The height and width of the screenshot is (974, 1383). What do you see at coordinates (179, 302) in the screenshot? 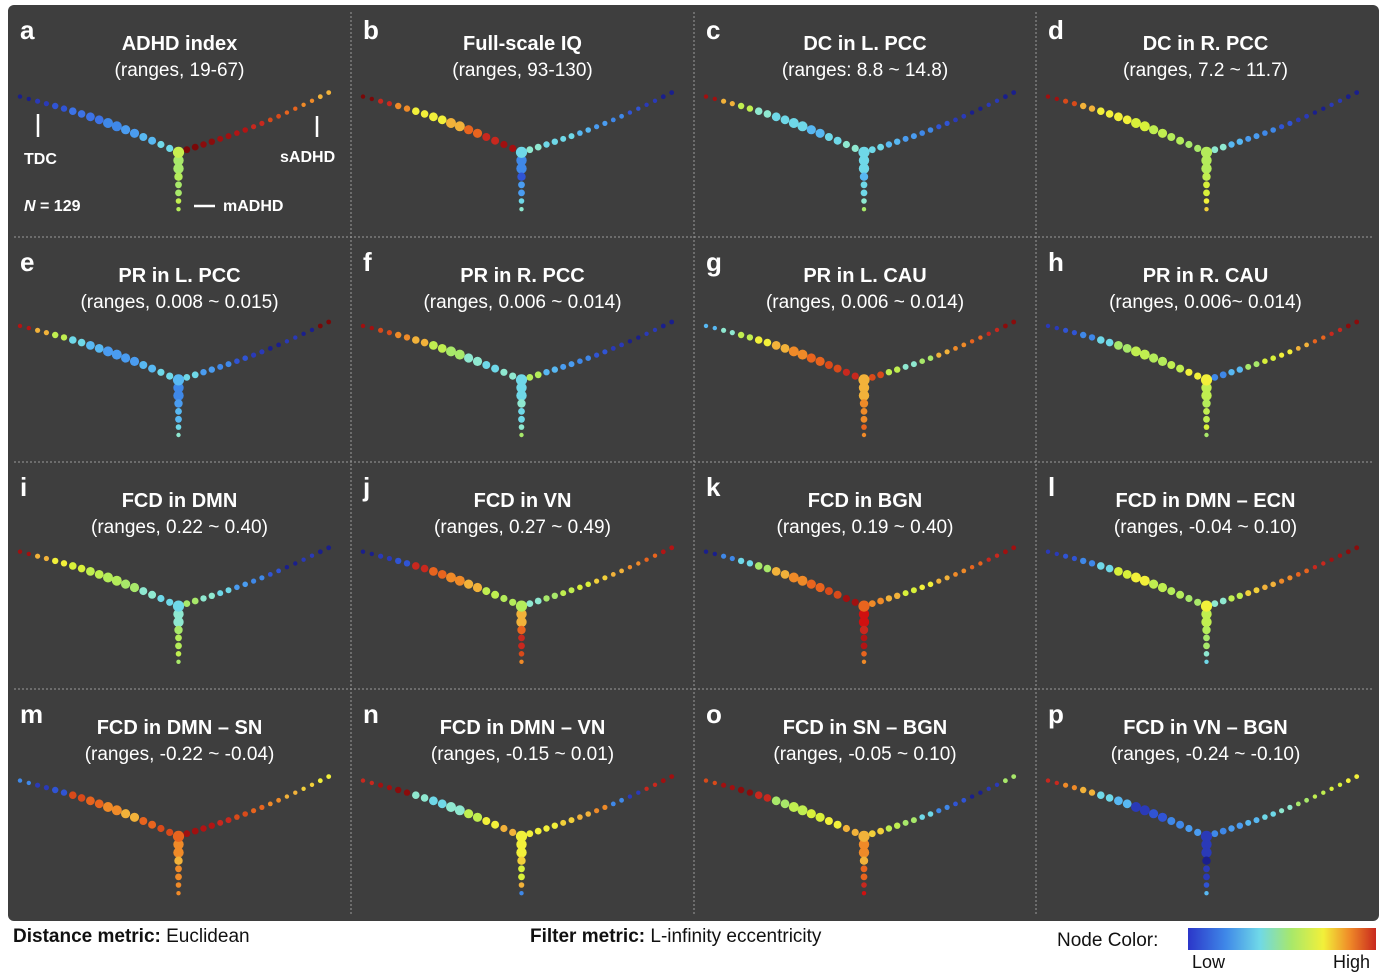
I see `panel-subtitle: (ranges, 0.008 ~ 0.015)` at bounding box center [179, 302].